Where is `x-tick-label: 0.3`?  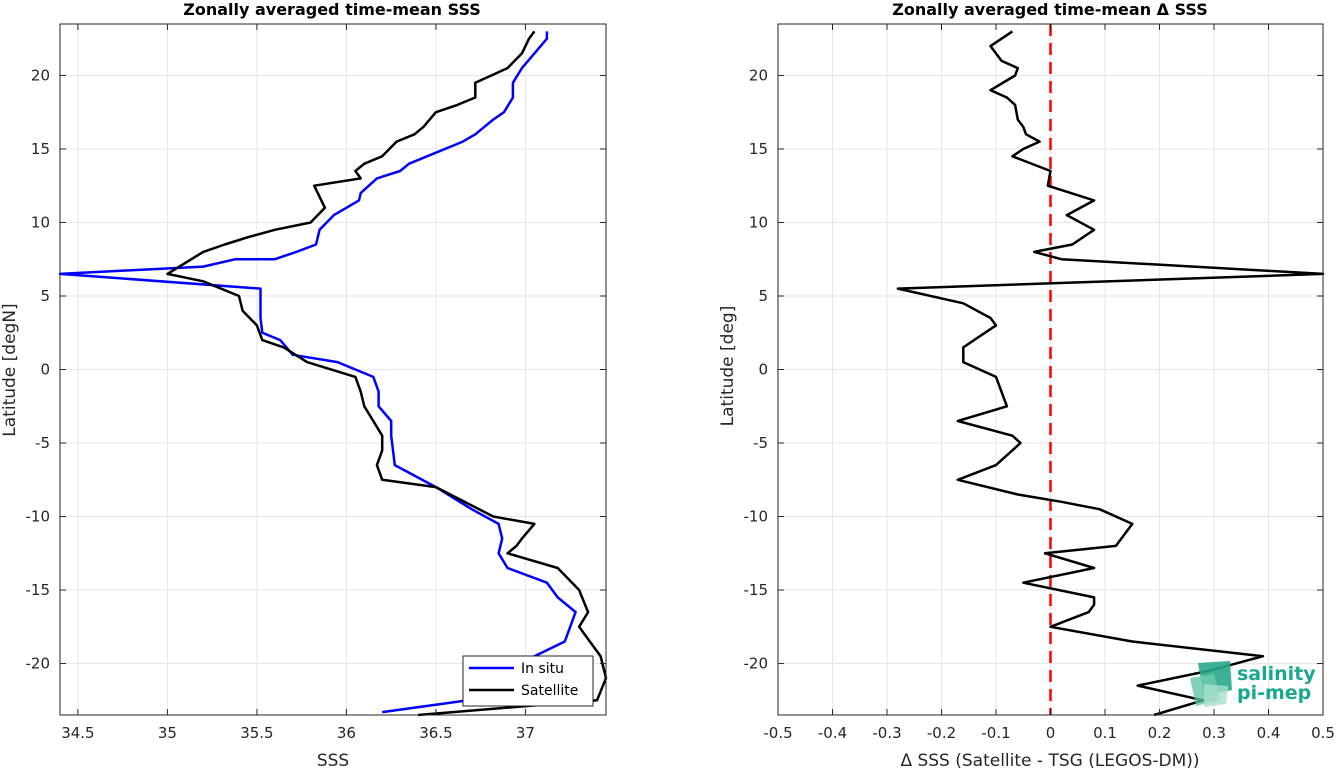 x-tick-label: 0.3 is located at coordinates (1214, 733).